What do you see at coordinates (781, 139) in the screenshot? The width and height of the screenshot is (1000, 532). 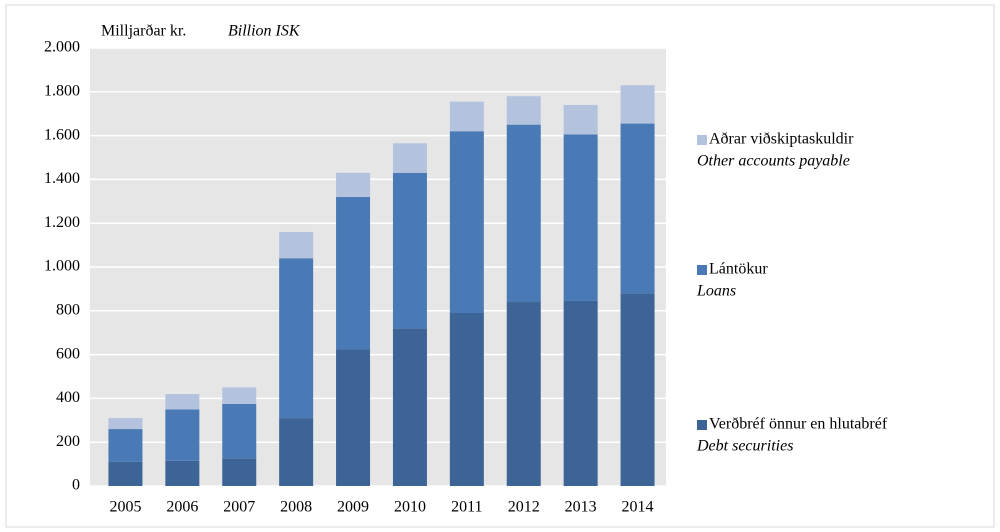 I see `legend-label: Aðrar viðskiptaskuldir` at bounding box center [781, 139].